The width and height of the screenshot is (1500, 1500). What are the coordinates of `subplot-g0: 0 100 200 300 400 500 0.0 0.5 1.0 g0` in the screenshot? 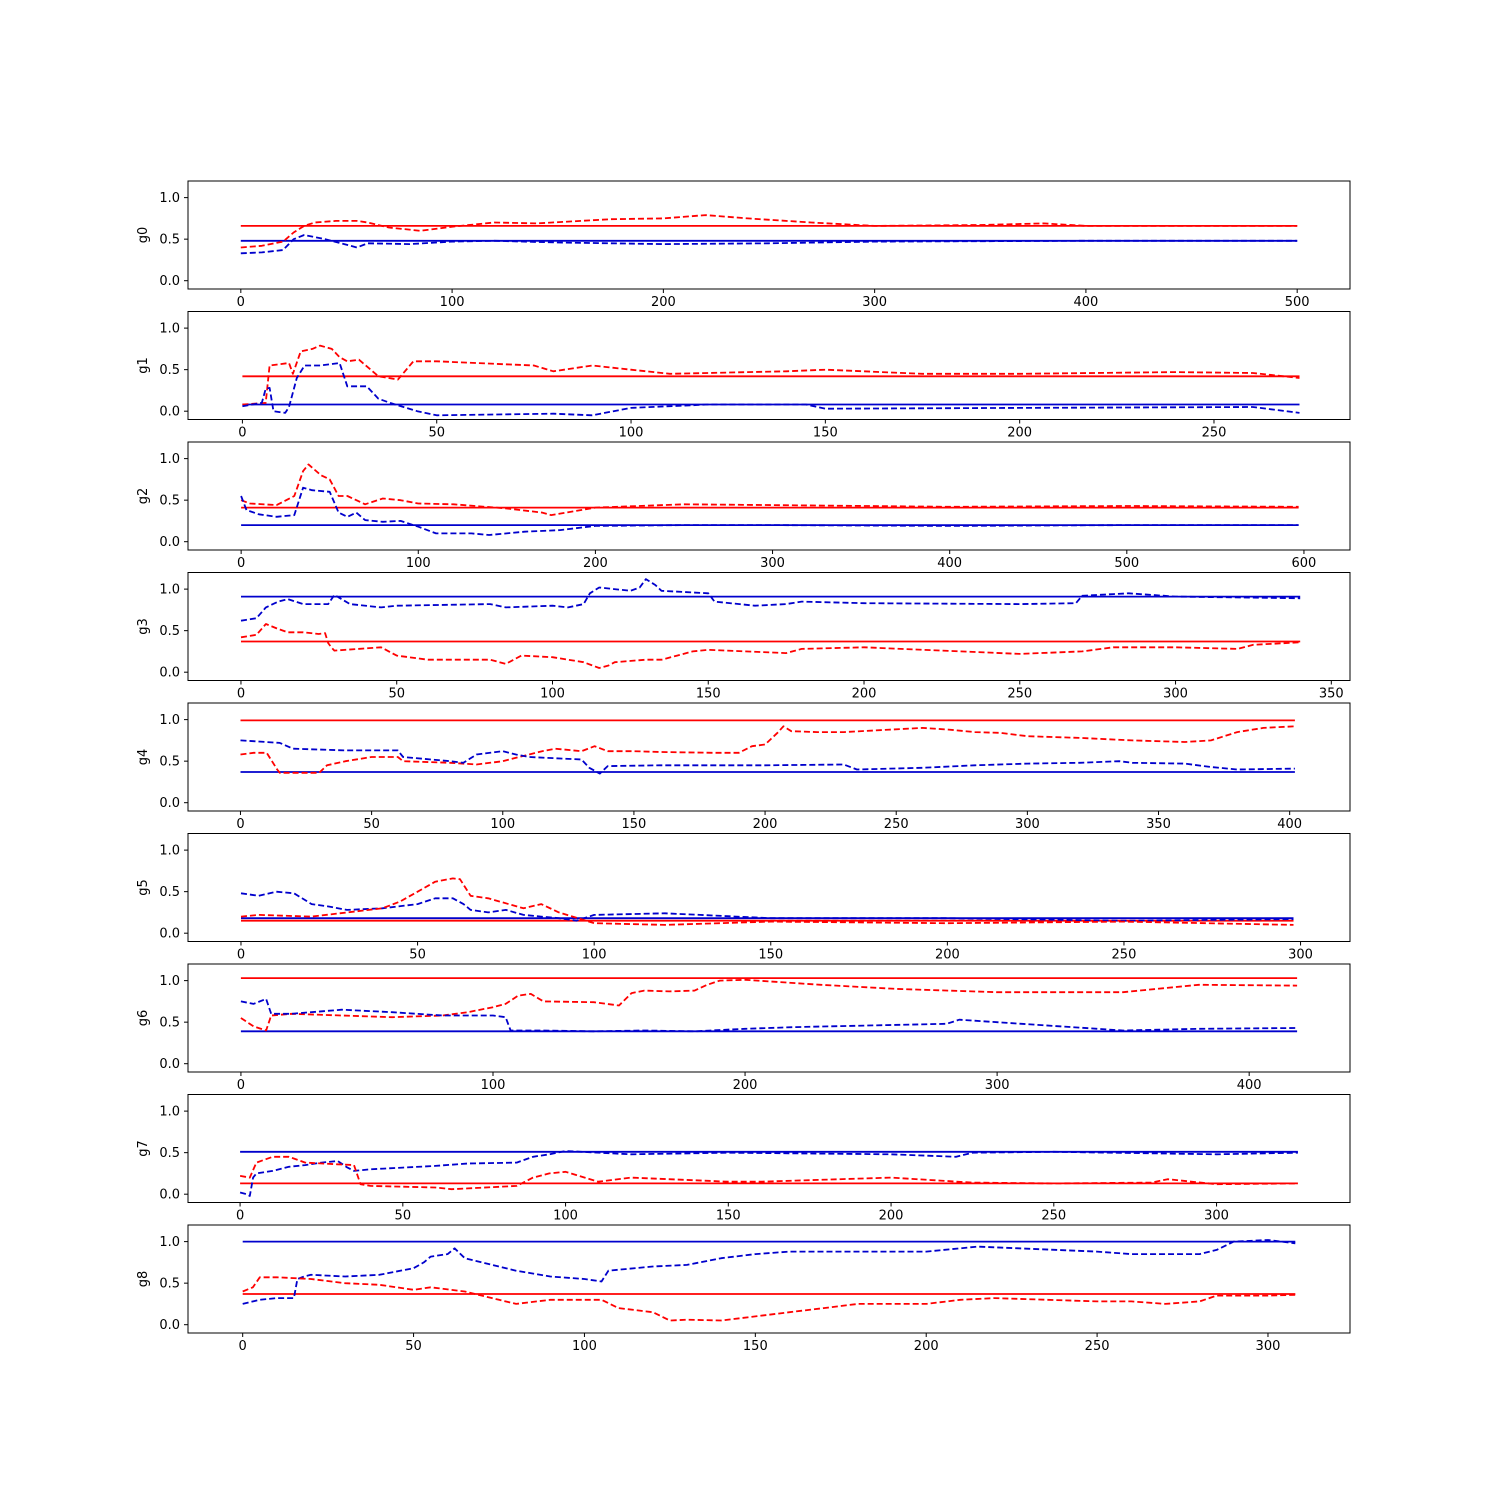 It's located at (743, 245).